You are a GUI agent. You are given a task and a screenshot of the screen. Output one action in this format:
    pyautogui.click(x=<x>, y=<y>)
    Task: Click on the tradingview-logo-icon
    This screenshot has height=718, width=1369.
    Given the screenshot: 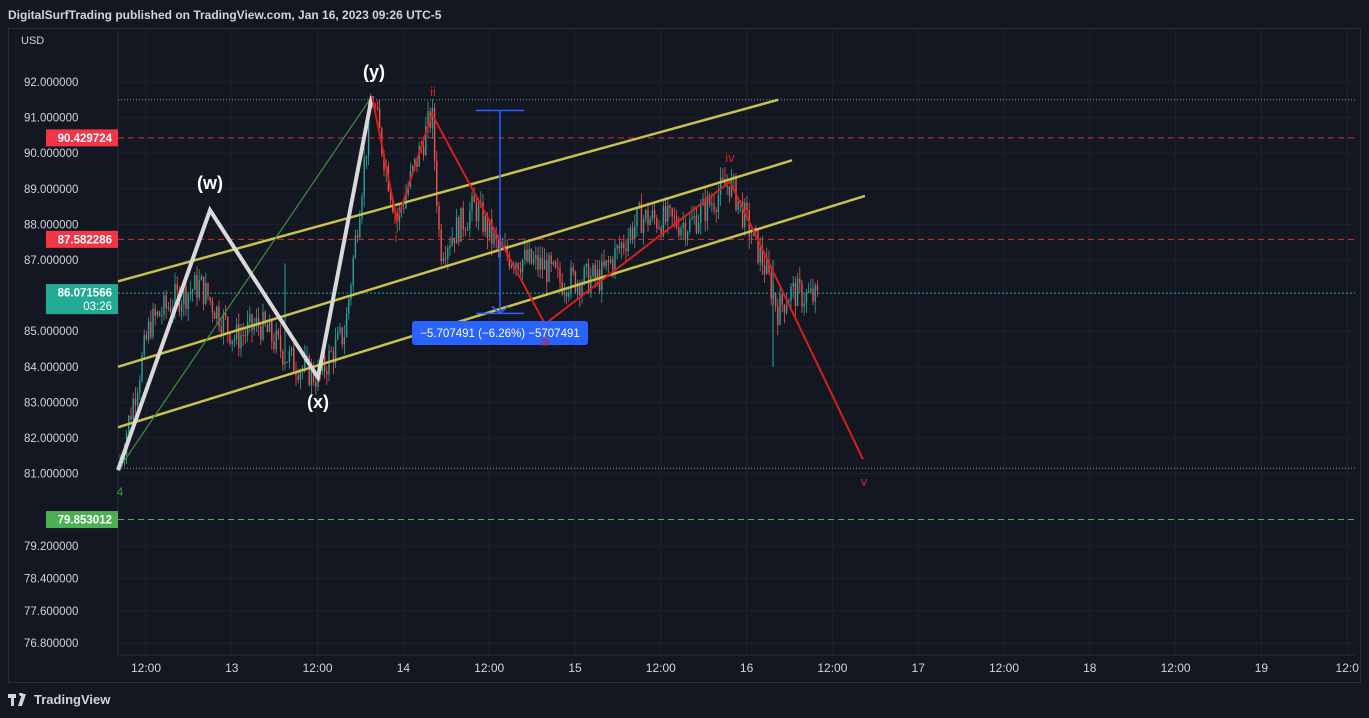 What is the action you would take?
    pyautogui.click(x=17, y=699)
    